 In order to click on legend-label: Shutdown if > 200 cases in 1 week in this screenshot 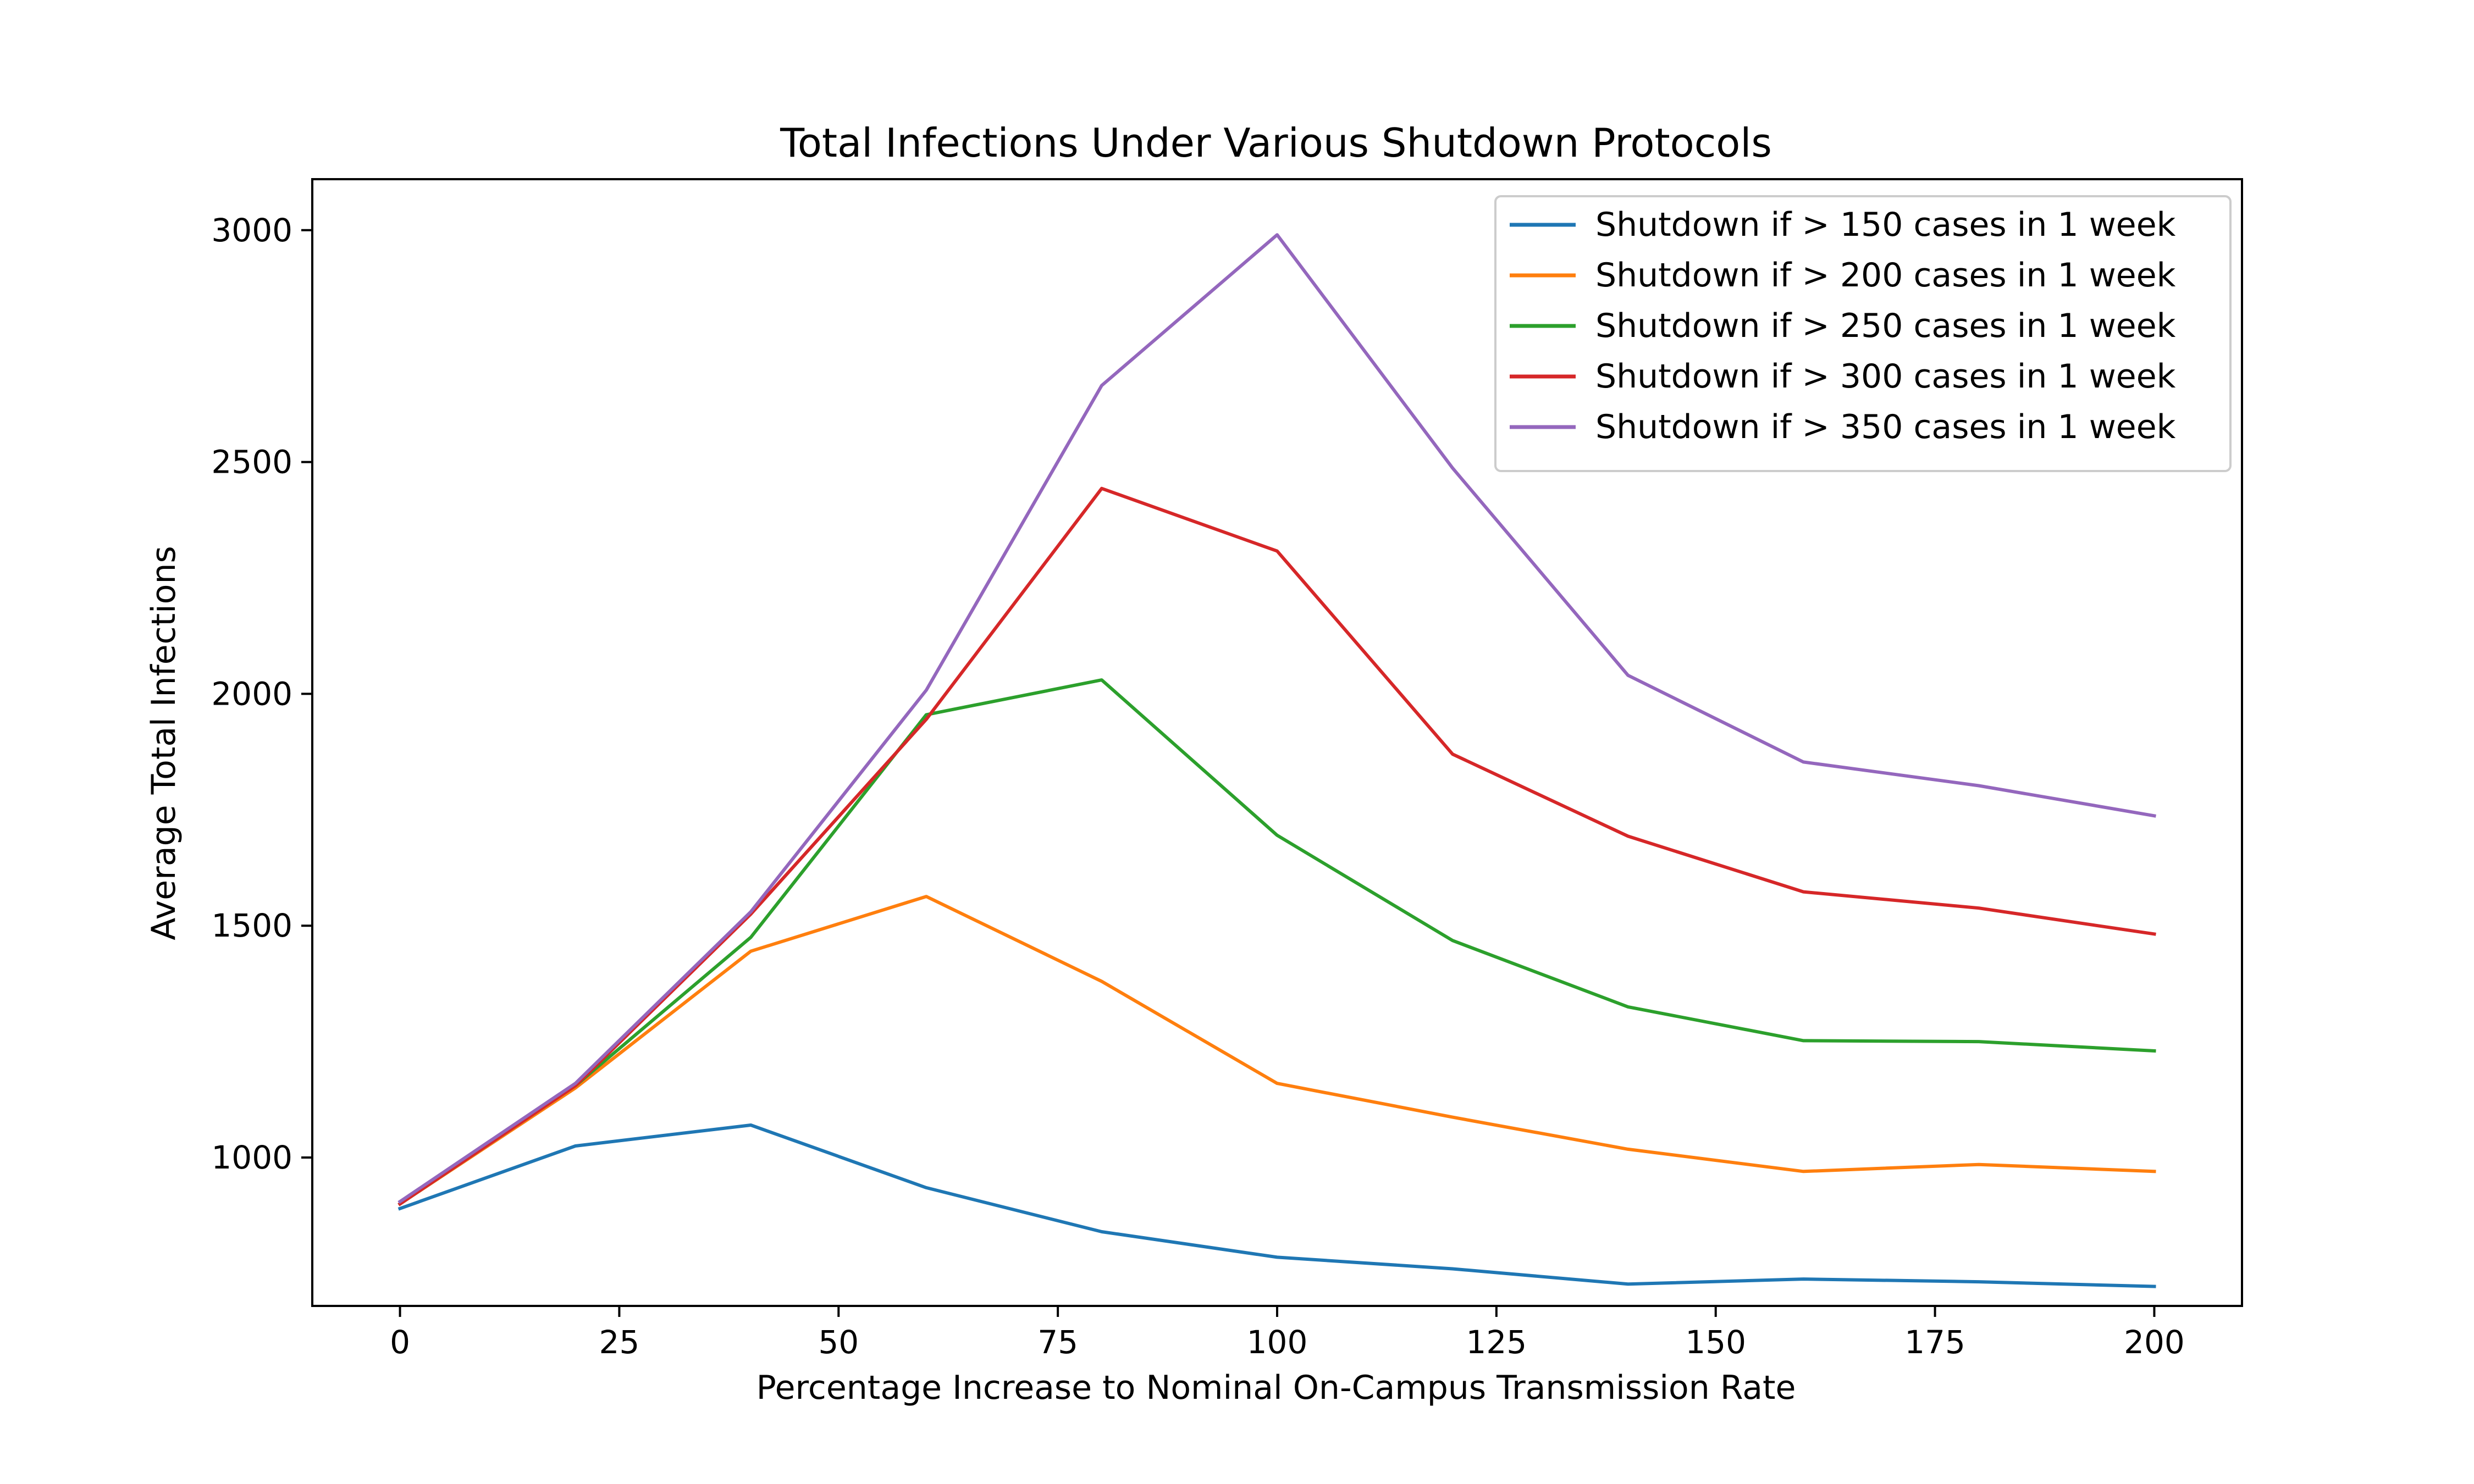, I will do `click(1886, 275)`.